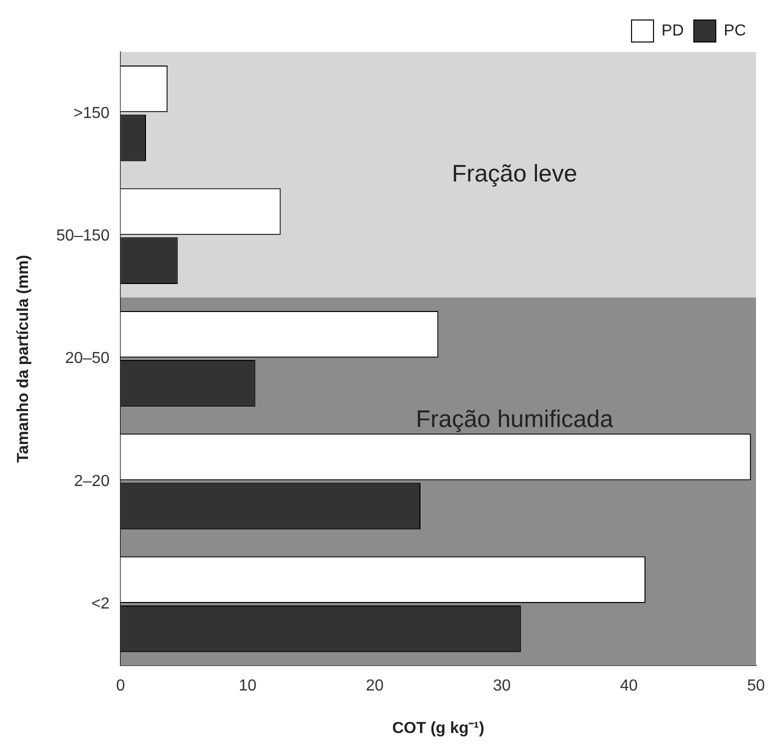  What do you see at coordinates (83, 235) in the screenshot?
I see `y-tick-label: 50–150` at bounding box center [83, 235].